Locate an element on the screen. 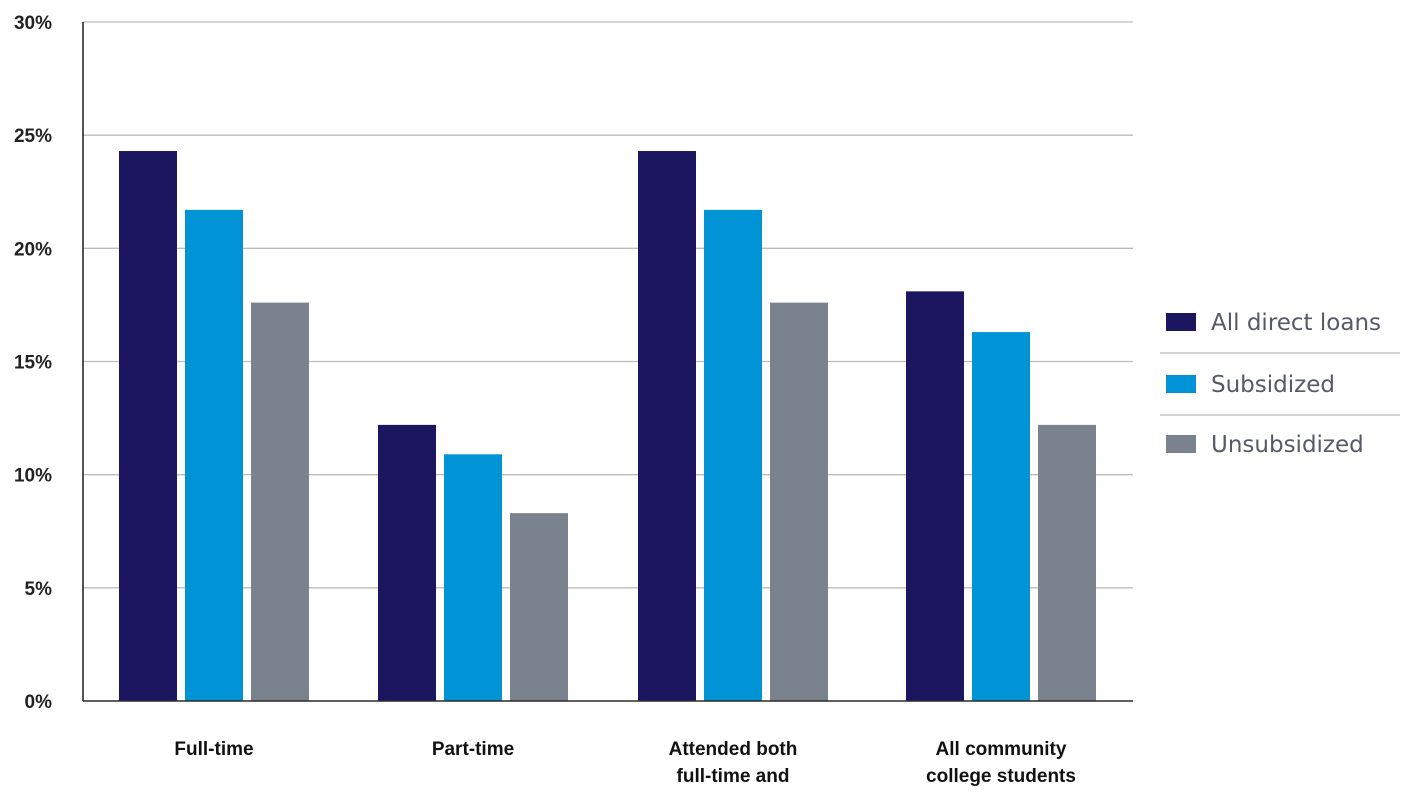  y-tick-label: 10% is located at coordinates (33, 476).